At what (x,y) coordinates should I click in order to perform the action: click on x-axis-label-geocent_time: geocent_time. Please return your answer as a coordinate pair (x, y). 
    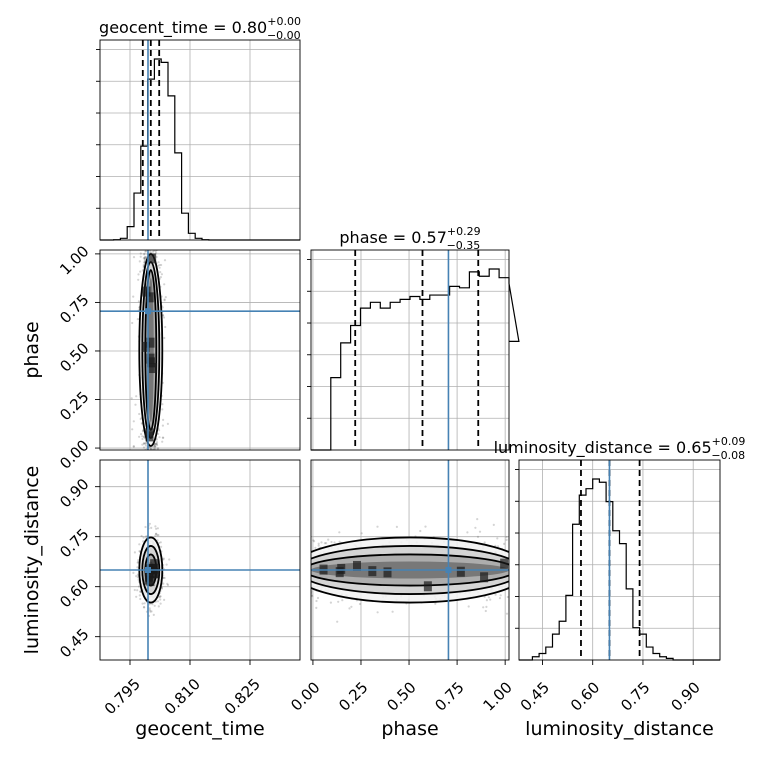
    Looking at the image, I should click on (199, 729).